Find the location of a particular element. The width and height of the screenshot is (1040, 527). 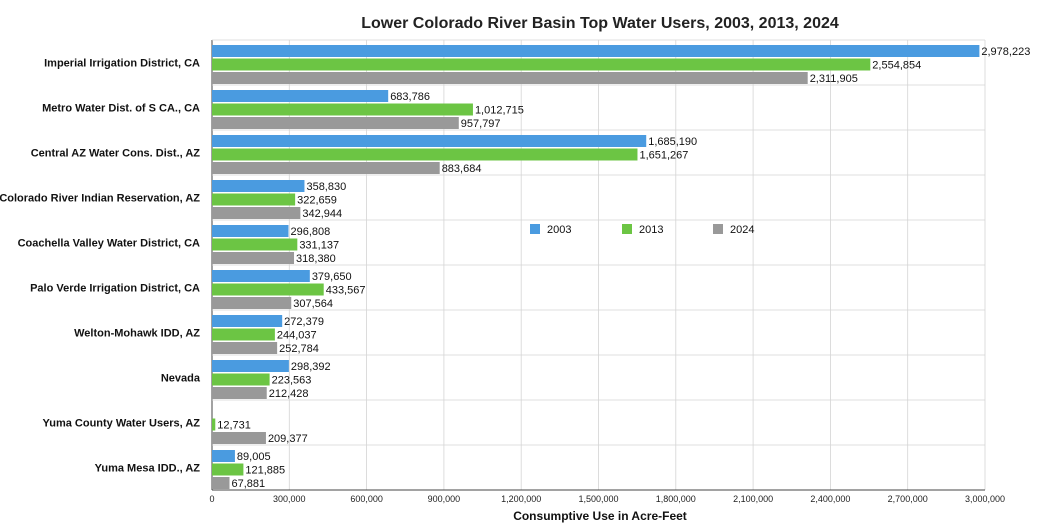

data-label-2003: 1,685,190 is located at coordinates (672, 142).